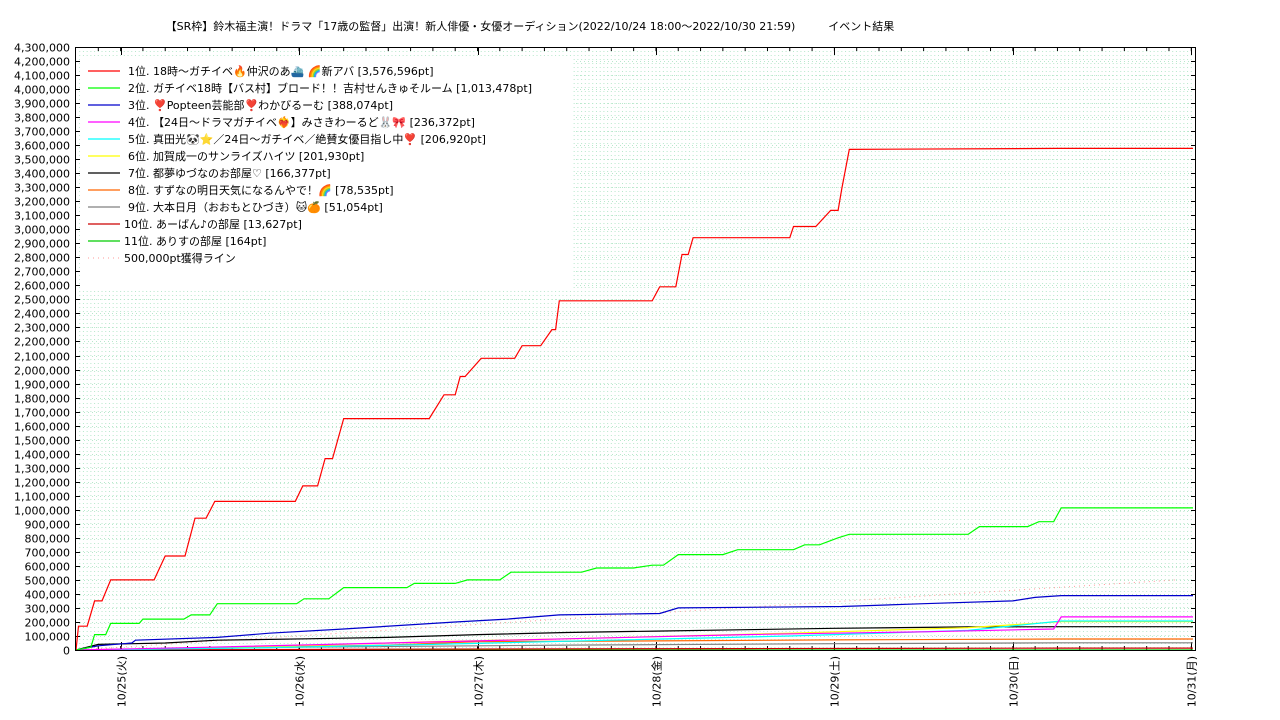 Image resolution: width=1280 pixels, height=720 pixels. What do you see at coordinates (42, 497) in the screenshot?
I see `y-tick-label: 1,100,000` at bounding box center [42, 497].